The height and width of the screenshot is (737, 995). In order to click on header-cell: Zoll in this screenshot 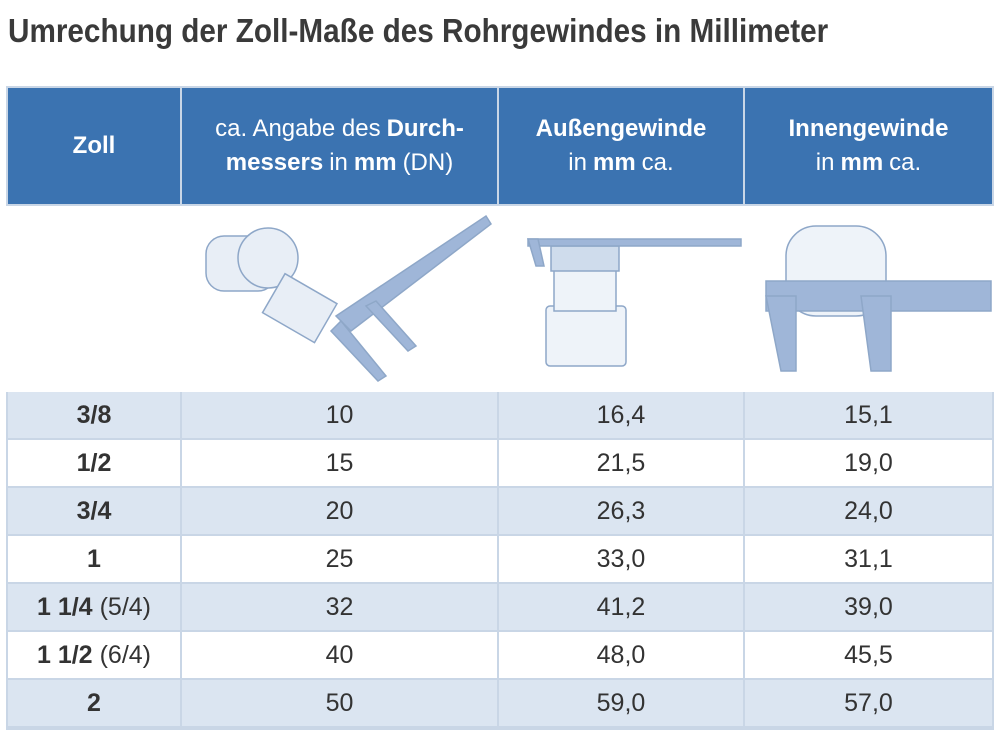, I will do `click(94, 146)`.